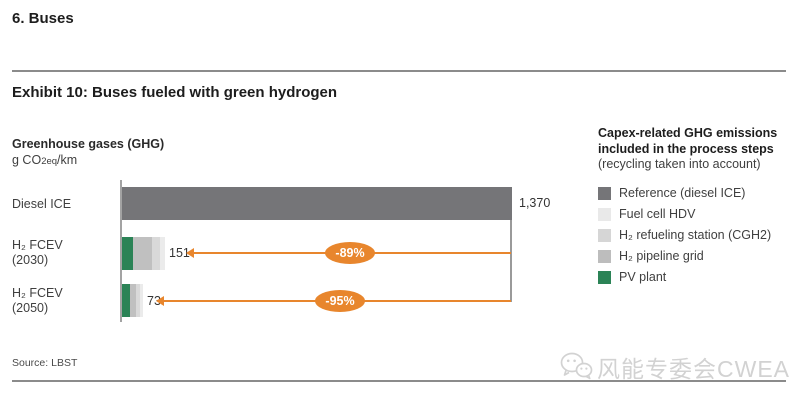 This screenshot has width=800, height=407. Describe the element at coordinates (399, 71) in the screenshot. I see `top-divider` at that location.